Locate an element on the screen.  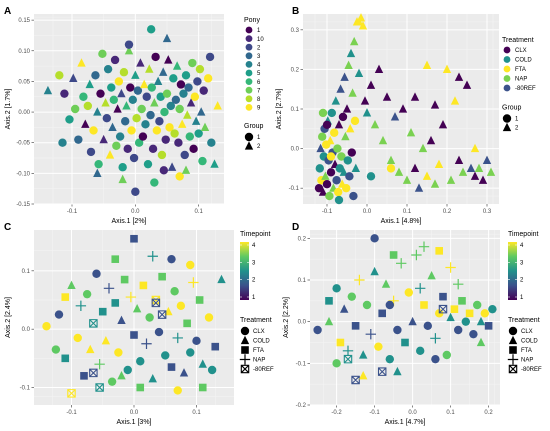
y-tick-label: 0.0 is located at coordinates (26, 330).